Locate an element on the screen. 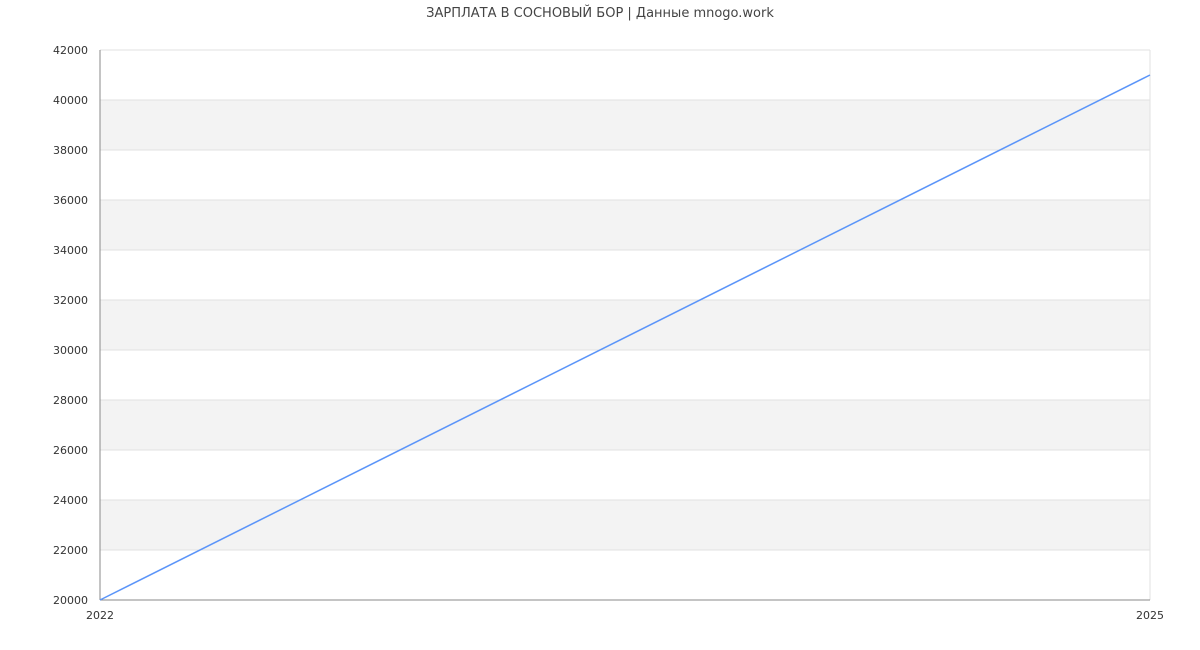 The width and height of the screenshot is (1200, 650). y-tick-label: 28000 is located at coordinates (70, 400).